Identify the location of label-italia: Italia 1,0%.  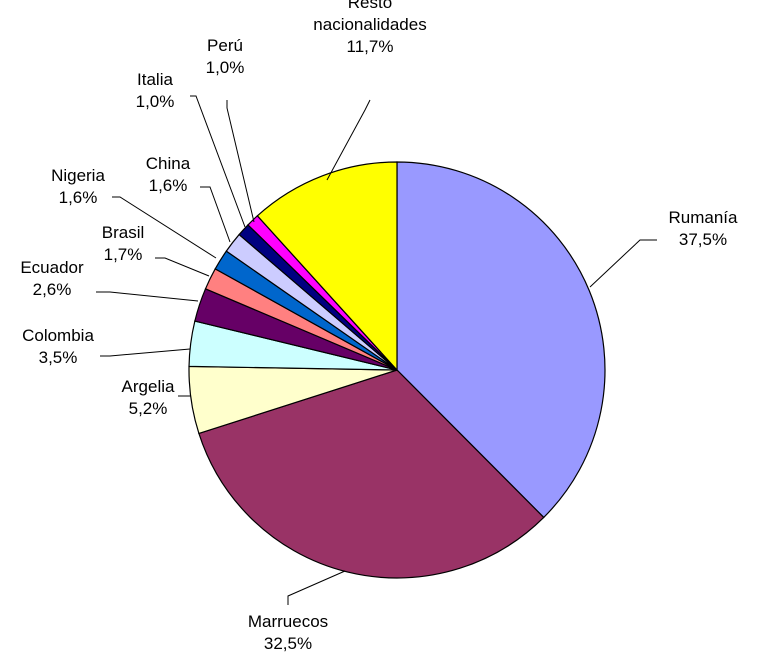
(155, 90).